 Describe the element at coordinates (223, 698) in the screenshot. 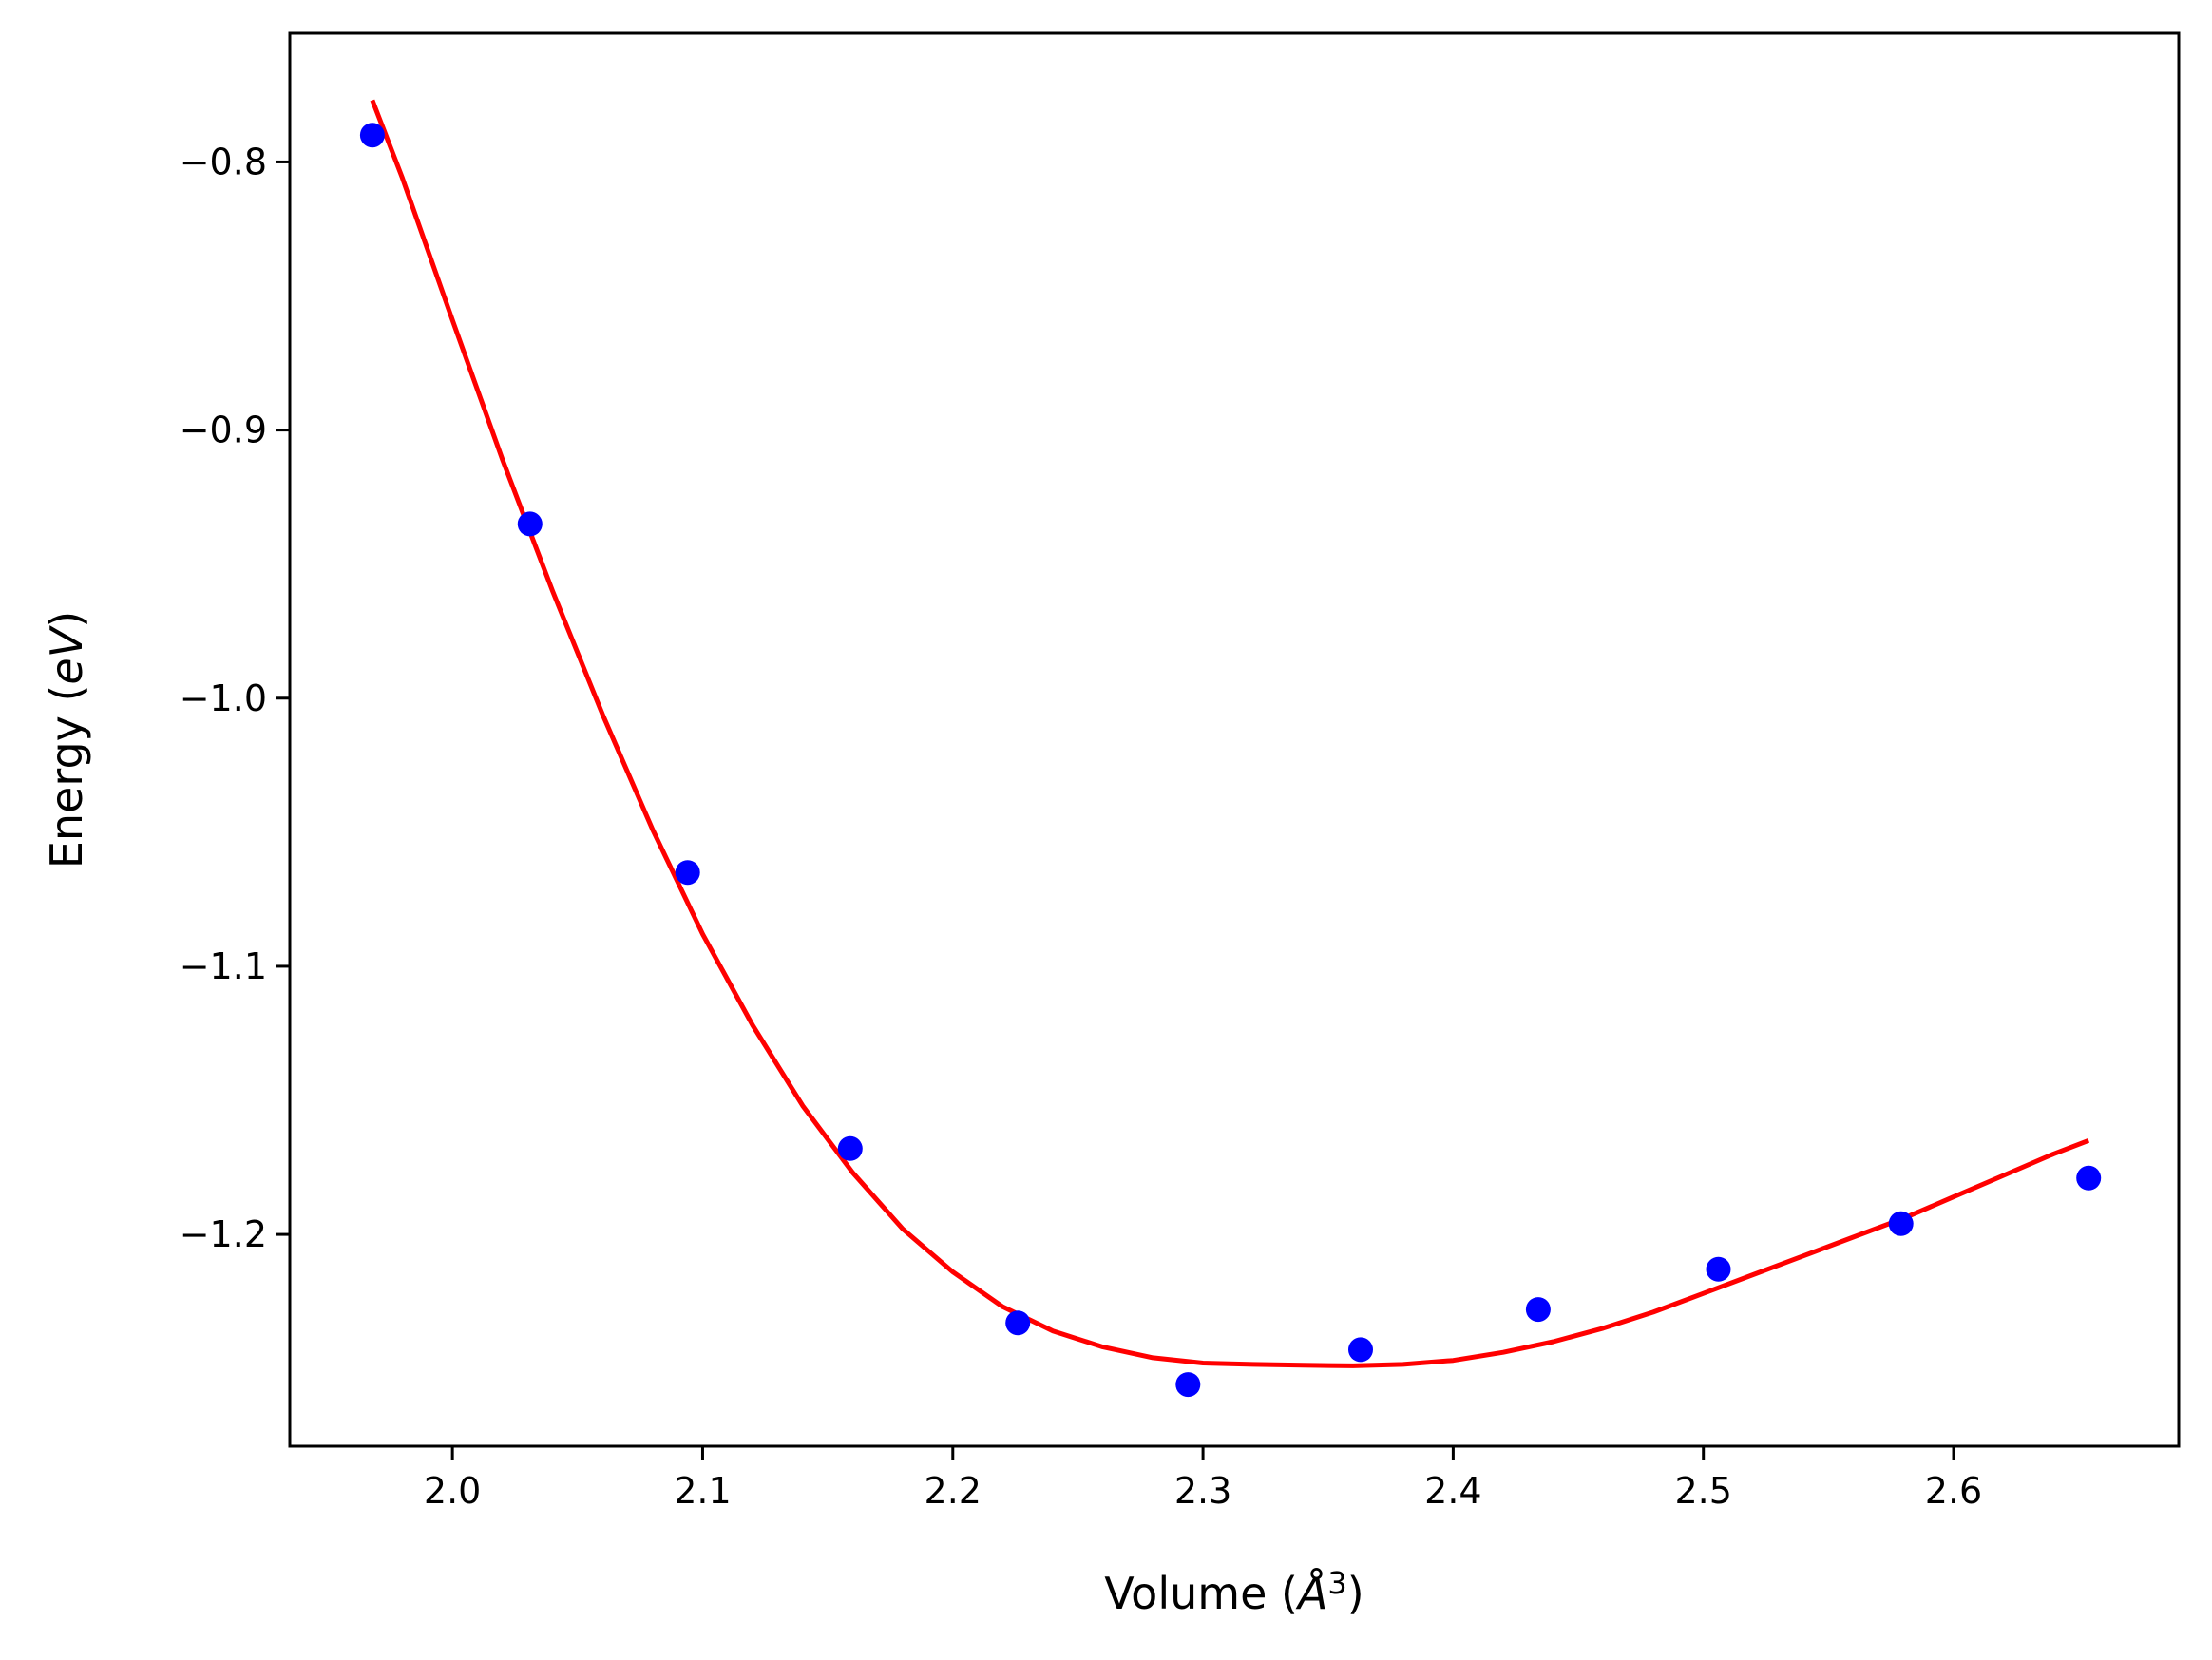

I see `y-tick-label: −1.0` at that location.